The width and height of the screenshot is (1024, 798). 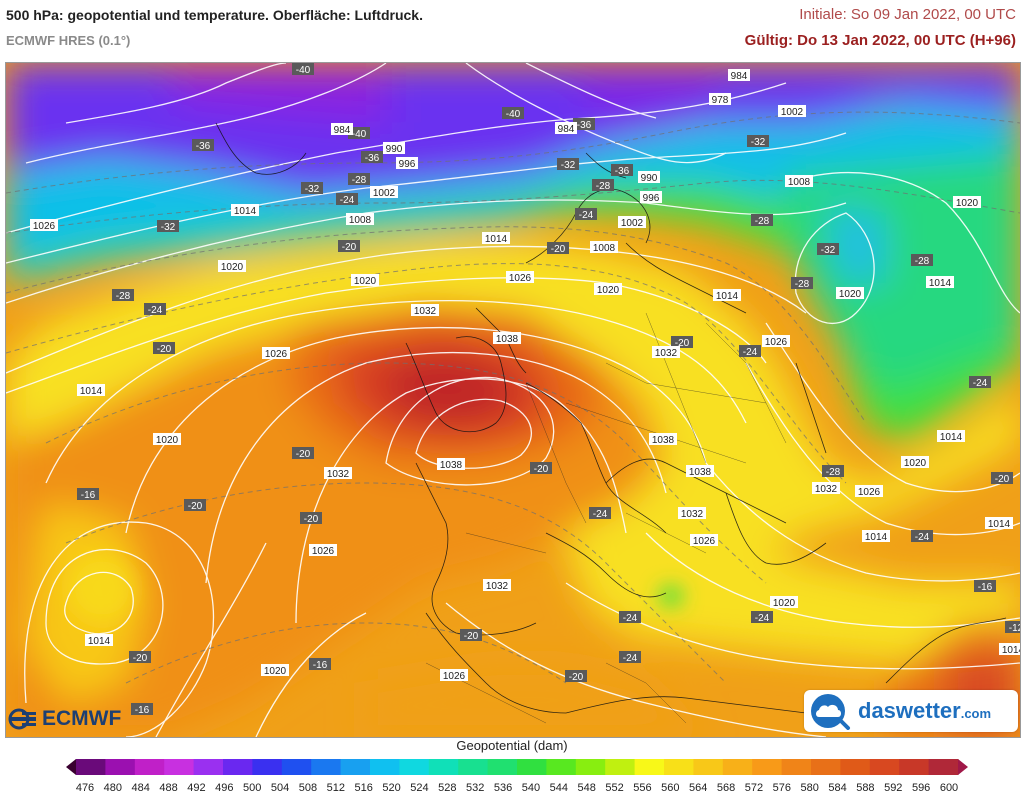 I want to click on colorbar-tick-label: 488, so click(x=168, y=788).